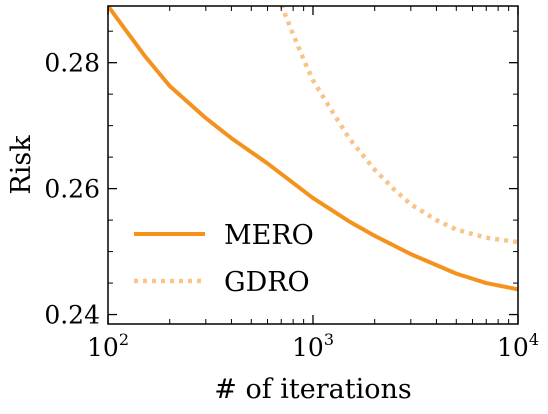 Image resolution: width=548 pixels, height=414 pixels. I want to click on y-tick-label: 0.26, so click(72, 189).